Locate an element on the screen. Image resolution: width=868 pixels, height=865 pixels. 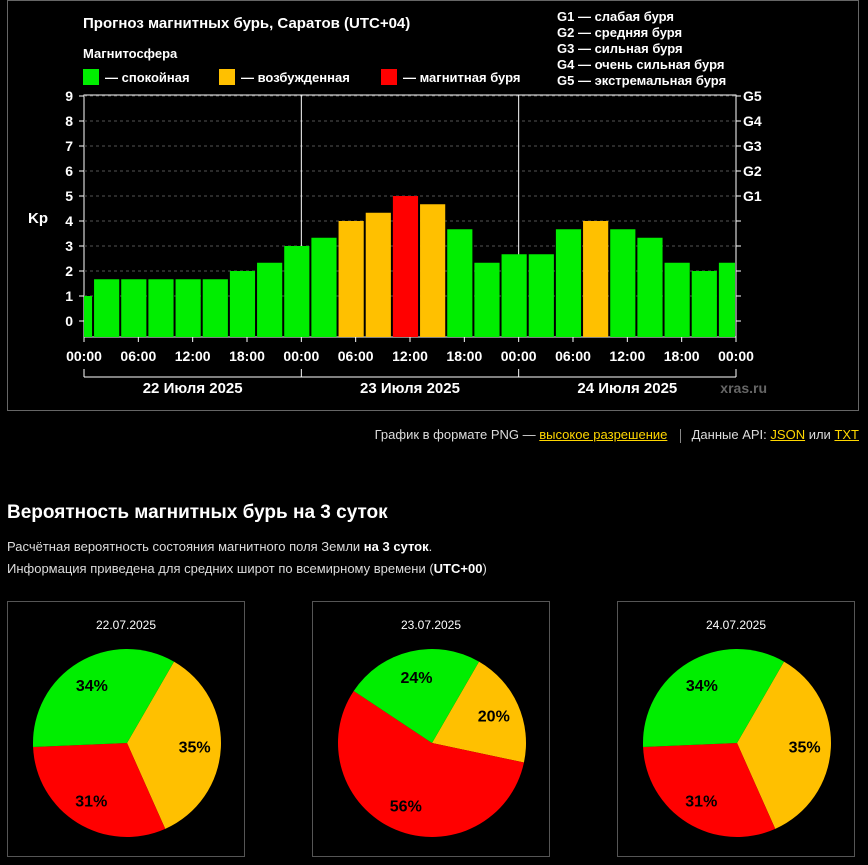
pie-chart: 20% 56% 24% is located at coordinates (432, 743).